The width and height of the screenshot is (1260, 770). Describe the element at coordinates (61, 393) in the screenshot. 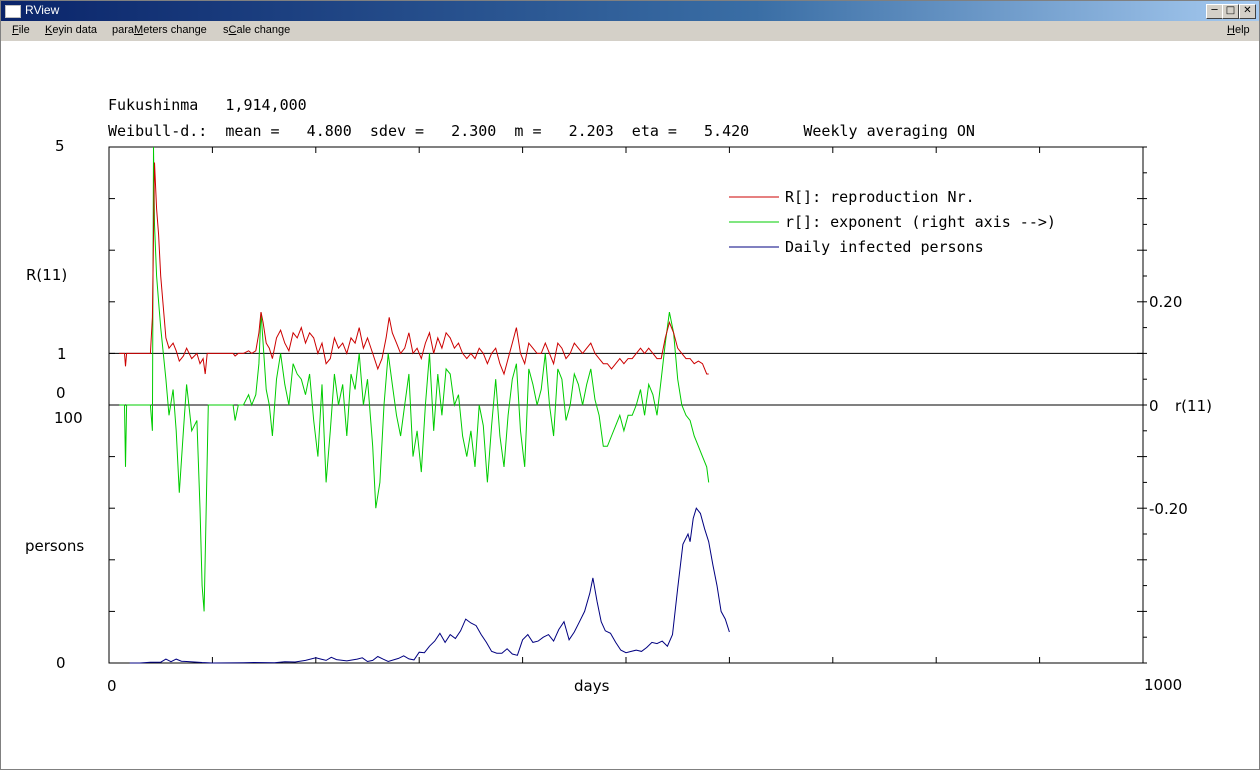

I see `left-tick-r-0: 0` at that location.